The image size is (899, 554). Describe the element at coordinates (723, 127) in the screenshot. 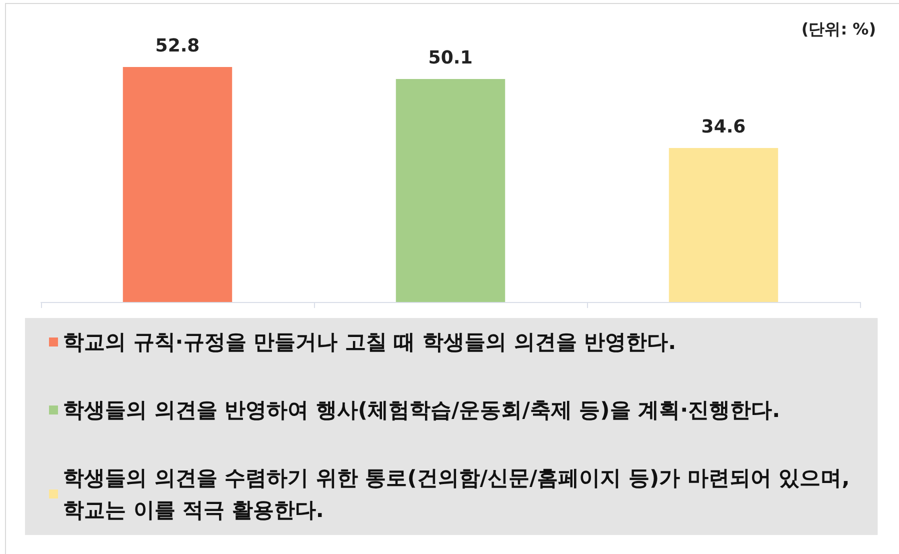

I see `data-label: 34.6` at that location.